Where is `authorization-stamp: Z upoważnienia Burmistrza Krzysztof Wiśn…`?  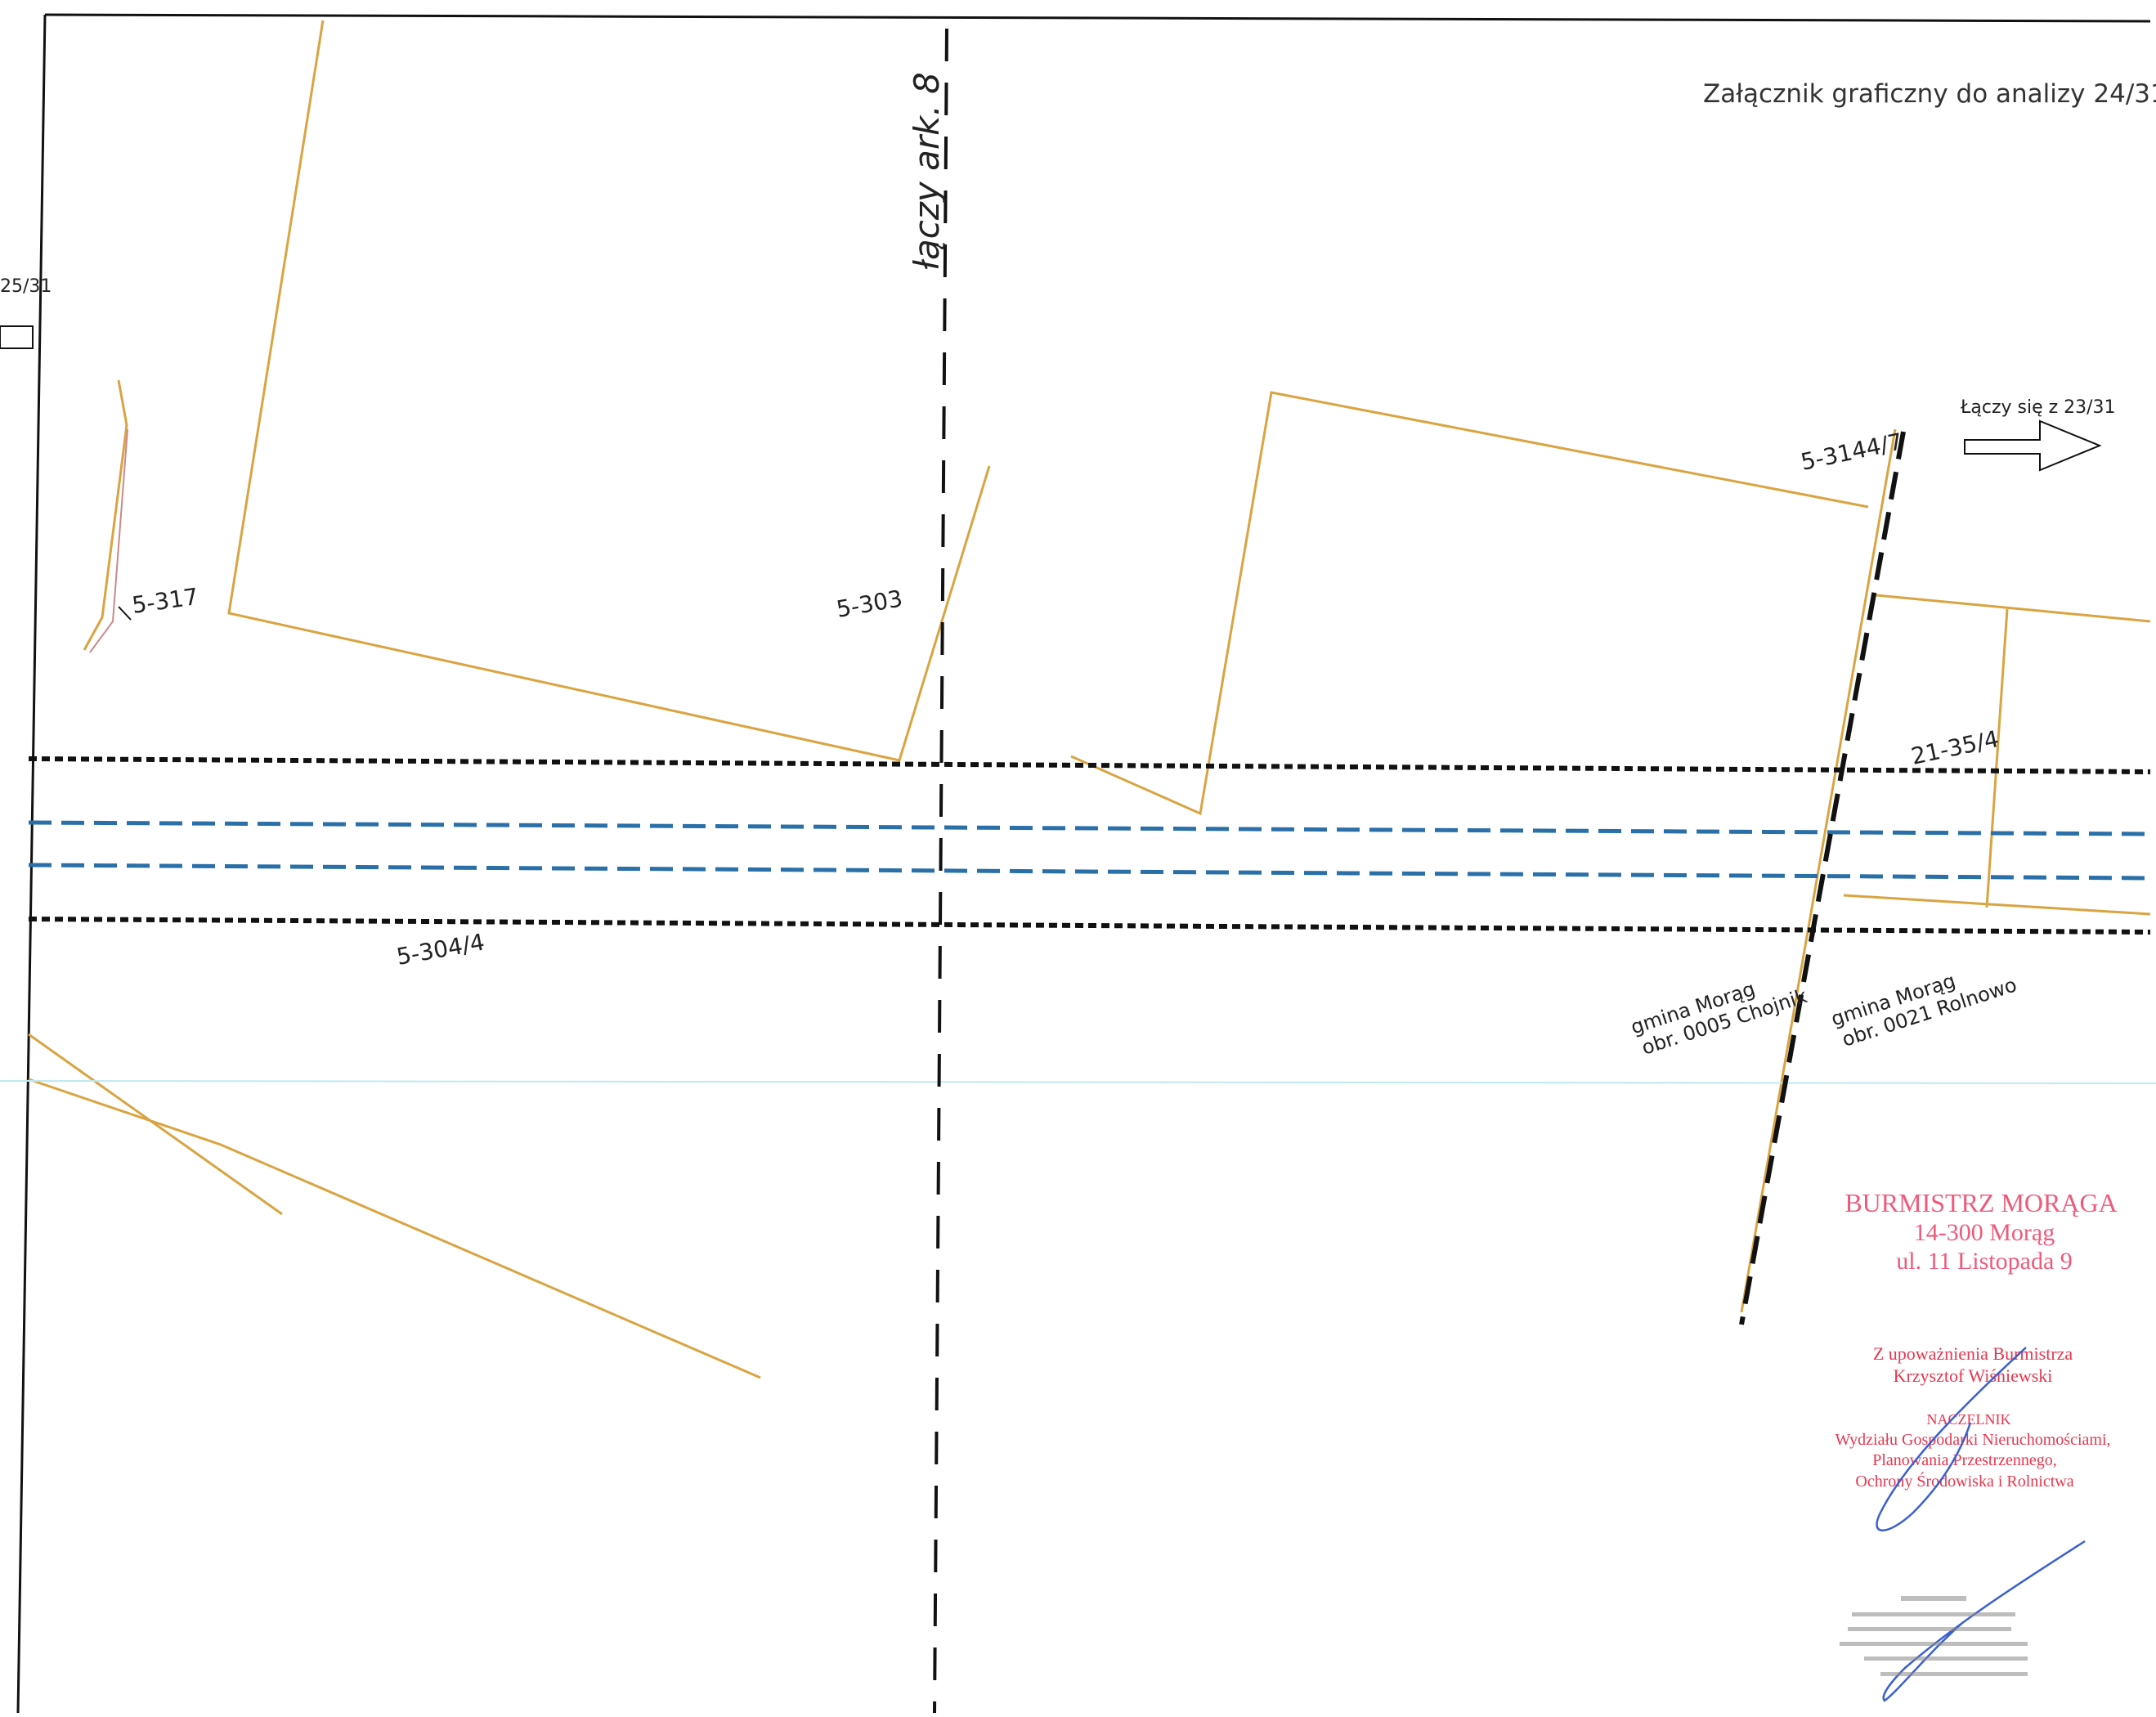
authorization-stamp: Z upoważnienia Burmistrza Krzysztof Wiśn… is located at coordinates (1972, 1417).